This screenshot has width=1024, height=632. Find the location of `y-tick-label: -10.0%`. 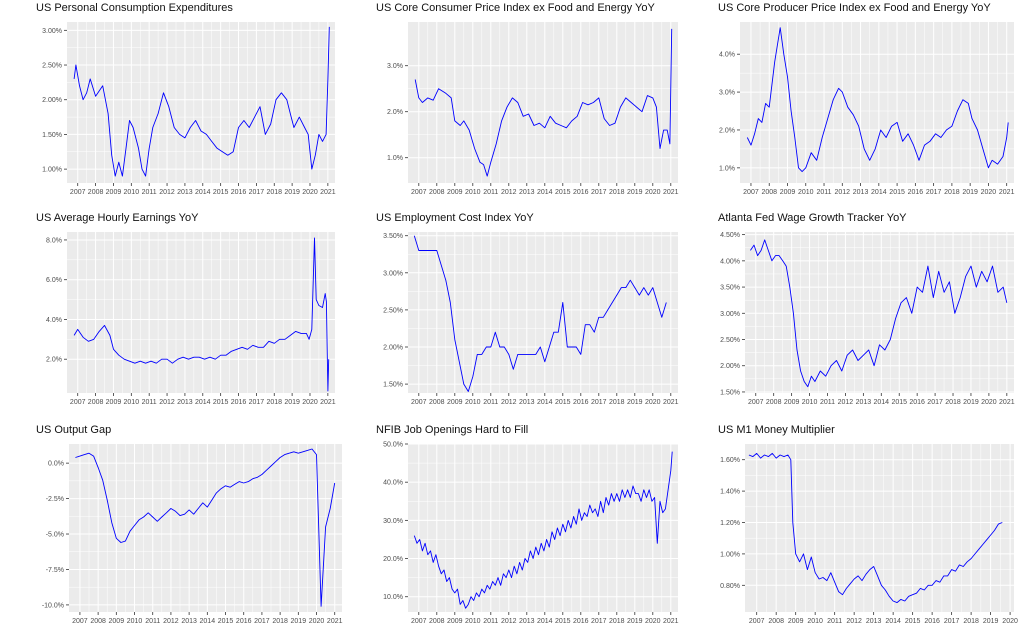

y-tick-label: -10.0% is located at coordinates (53, 605).